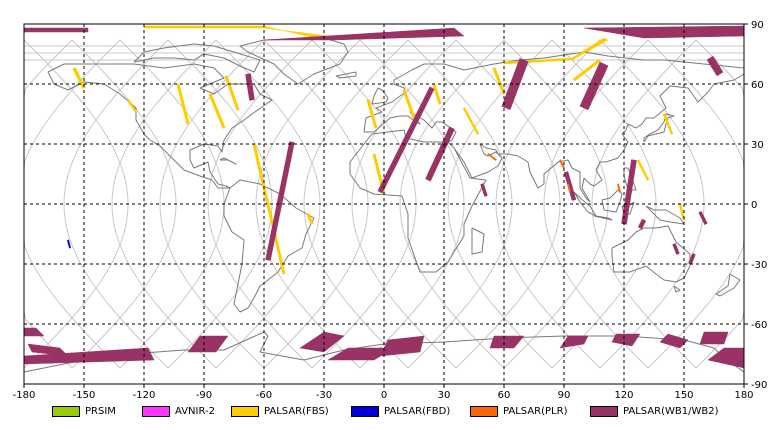 This screenshot has height=430, width=770. What do you see at coordinates (417, 411) in the screenshot?
I see `legend-label-palsar-fbd: PALSAR(FBD)` at bounding box center [417, 411].